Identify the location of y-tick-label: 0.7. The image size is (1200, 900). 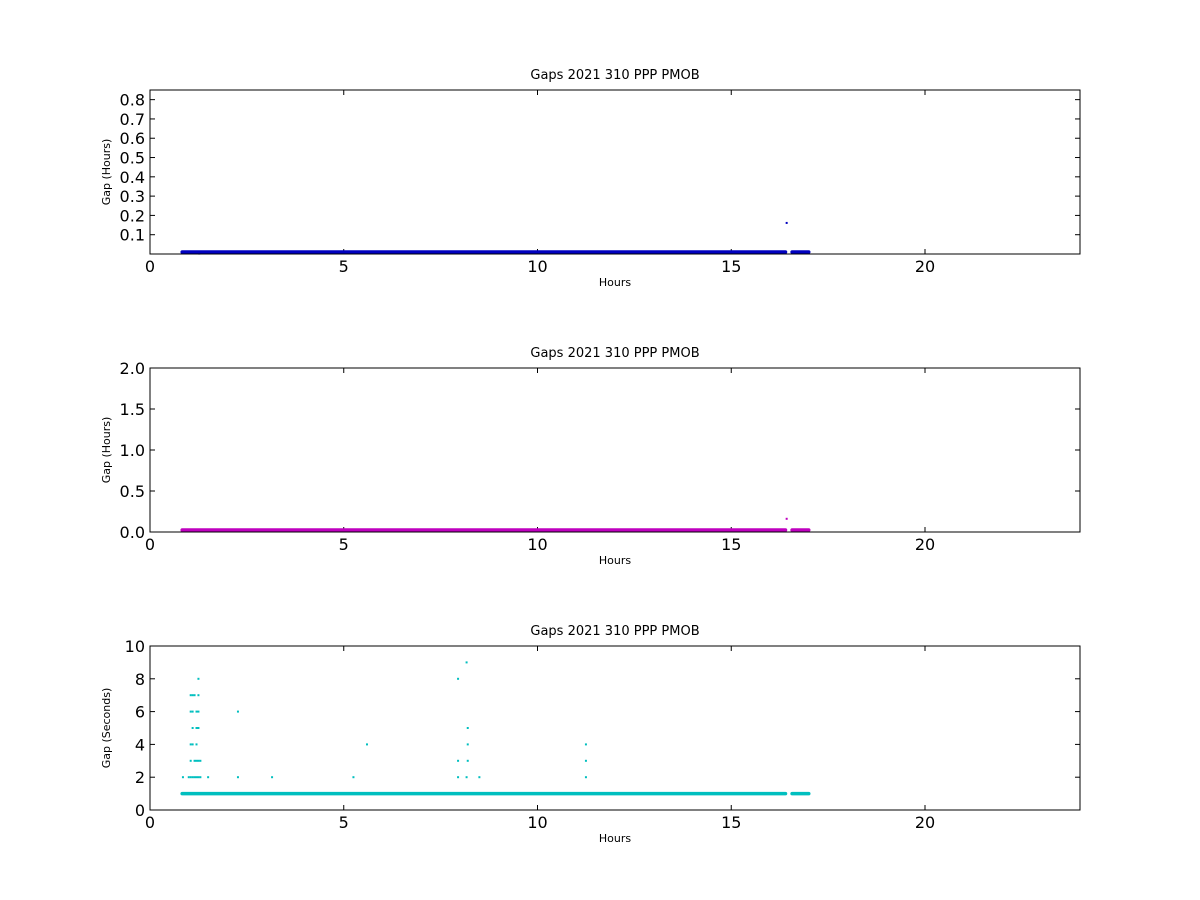
(132, 119).